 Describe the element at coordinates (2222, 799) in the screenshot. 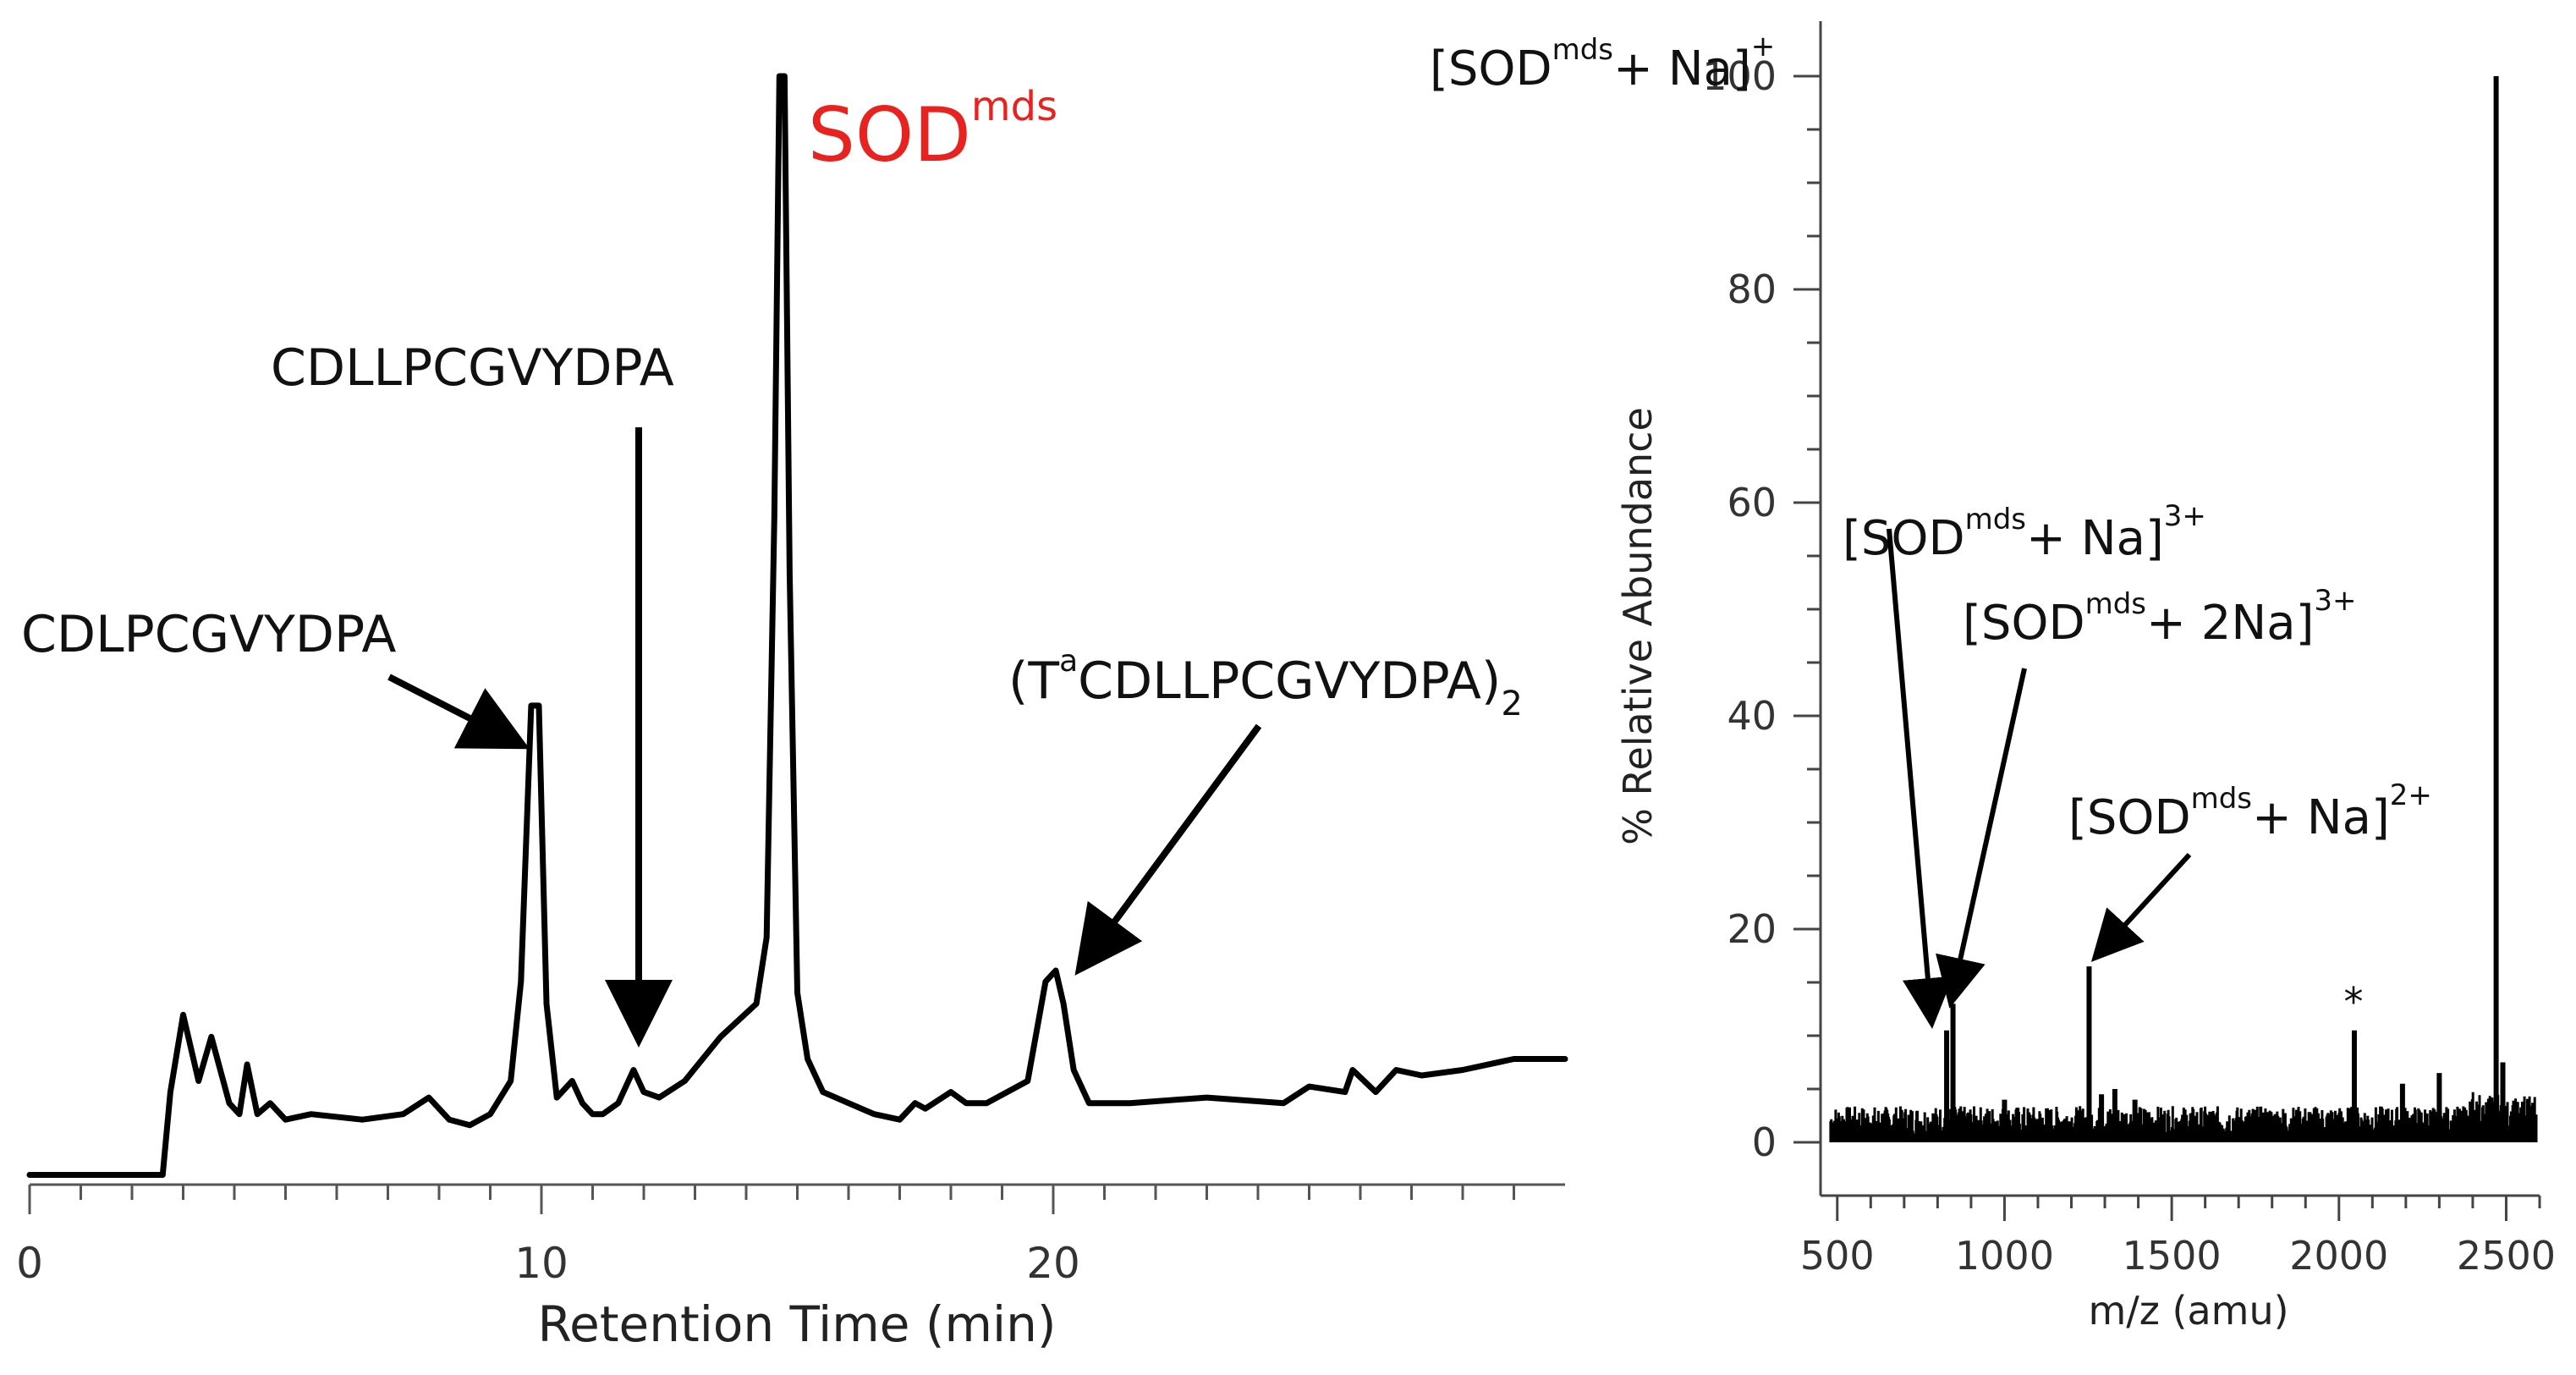

I see `ann-3-sup: mds` at that location.